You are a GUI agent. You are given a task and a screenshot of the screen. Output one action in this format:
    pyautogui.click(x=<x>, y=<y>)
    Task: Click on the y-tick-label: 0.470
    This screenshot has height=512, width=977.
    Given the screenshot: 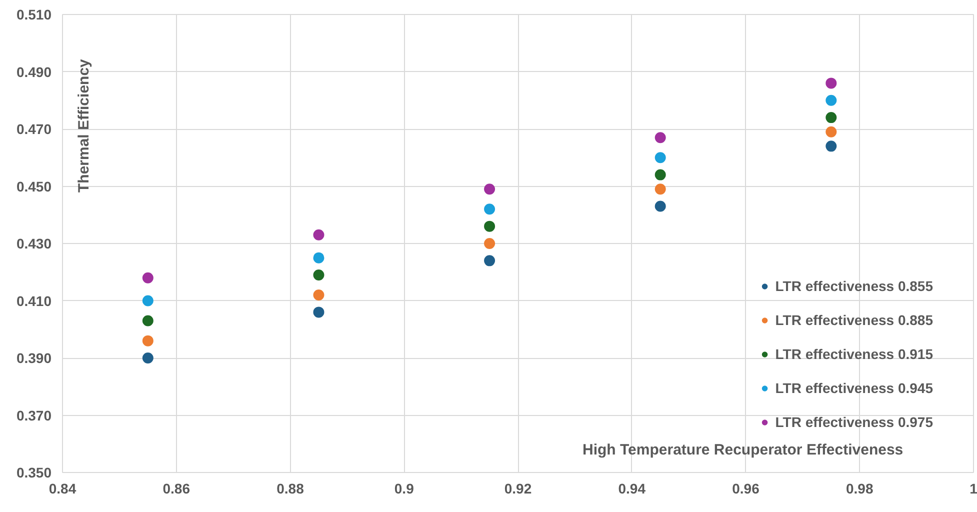 What is the action you would take?
    pyautogui.click(x=34, y=129)
    